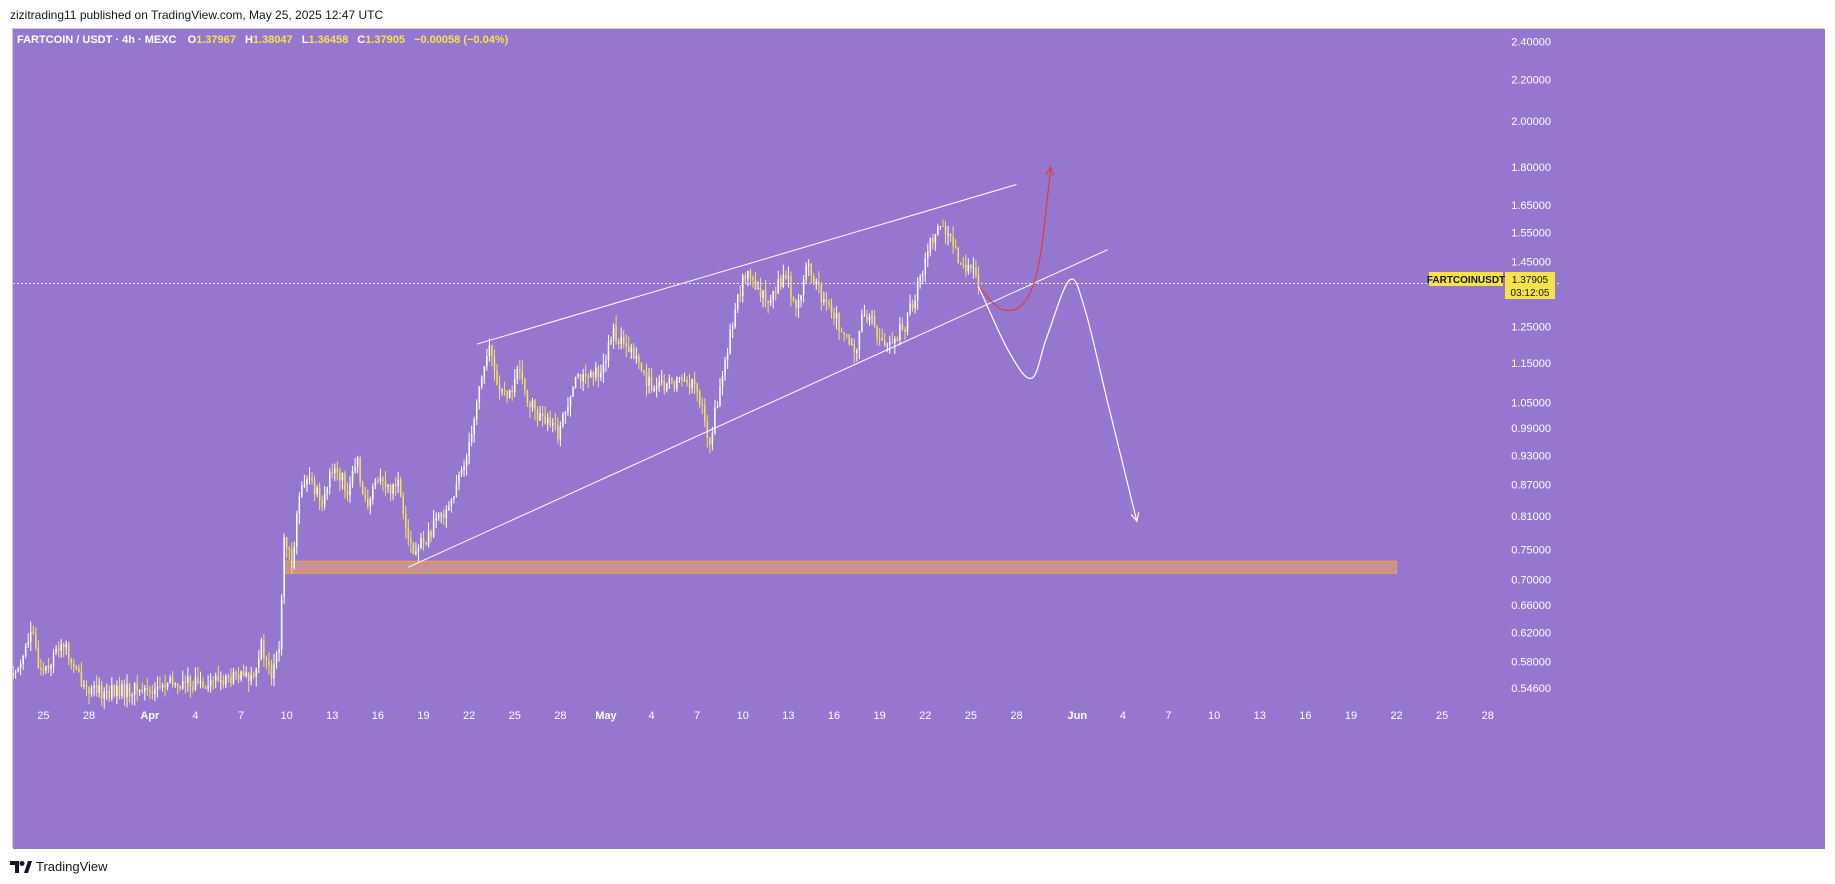  Describe the element at coordinates (97, 40) in the screenshot. I see `legend-symbol: FARTCOIN / USDT · 4h · MEXC` at that location.